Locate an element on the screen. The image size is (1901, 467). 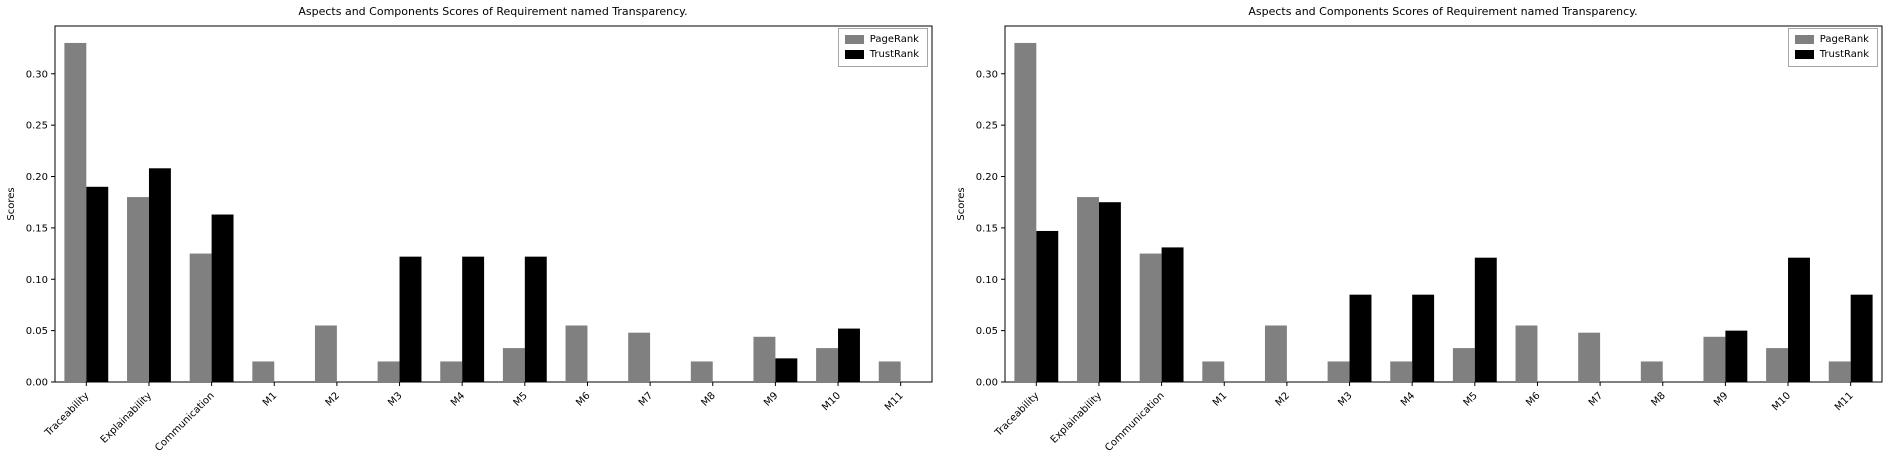
y-tick-label: 0.25 is located at coordinates (37, 126).